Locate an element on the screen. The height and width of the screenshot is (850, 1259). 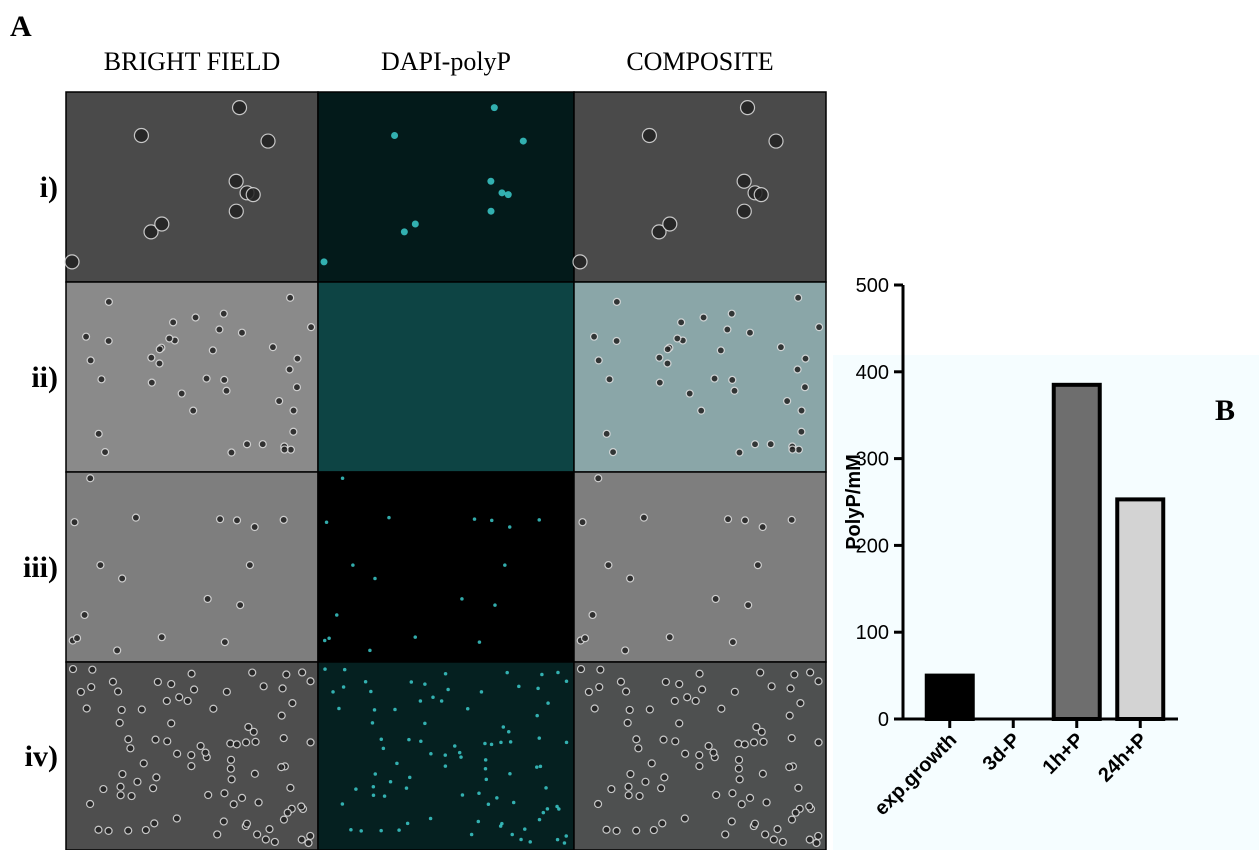
row-label: ii) is located at coordinates (44, 377).